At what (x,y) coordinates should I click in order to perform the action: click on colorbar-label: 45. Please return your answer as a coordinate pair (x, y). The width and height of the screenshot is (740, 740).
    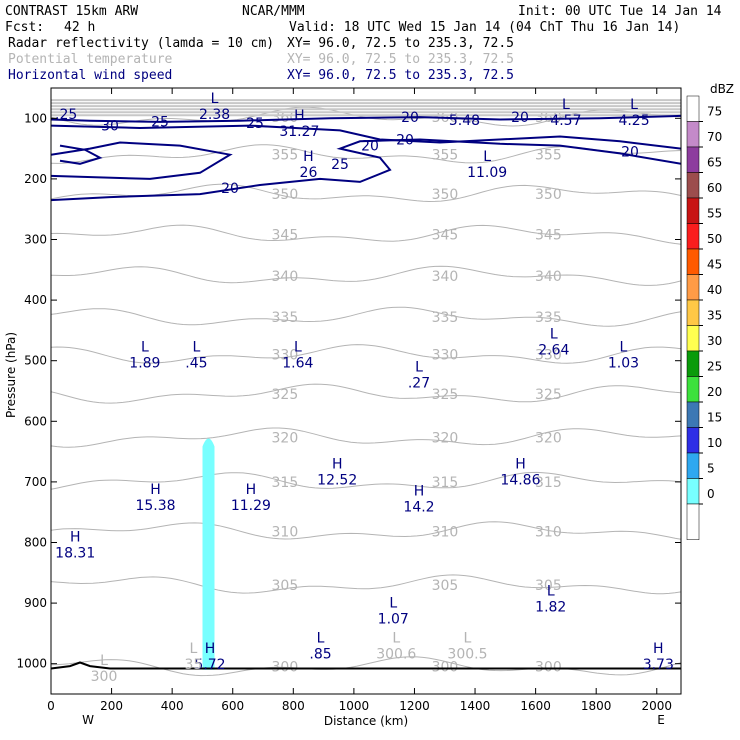
    Looking at the image, I should click on (714, 265).